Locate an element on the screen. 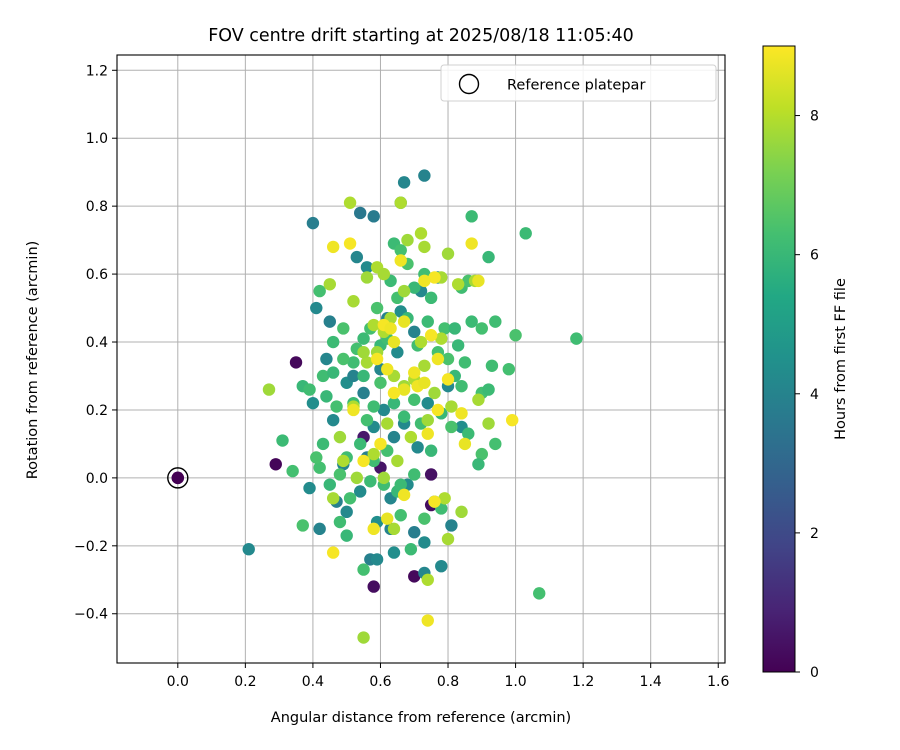 The height and width of the screenshot is (750, 900). colorbar-tick-label: 2 is located at coordinates (814, 534).